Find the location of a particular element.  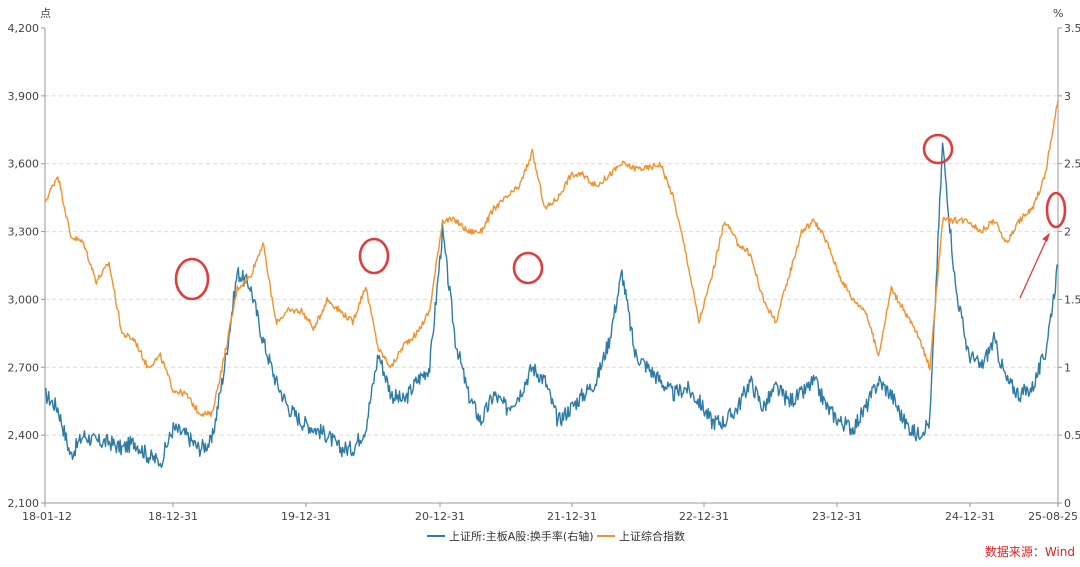

legend: 上证所:主板A股:换手率(右轴) 上证综合指数 is located at coordinates (556, 536).